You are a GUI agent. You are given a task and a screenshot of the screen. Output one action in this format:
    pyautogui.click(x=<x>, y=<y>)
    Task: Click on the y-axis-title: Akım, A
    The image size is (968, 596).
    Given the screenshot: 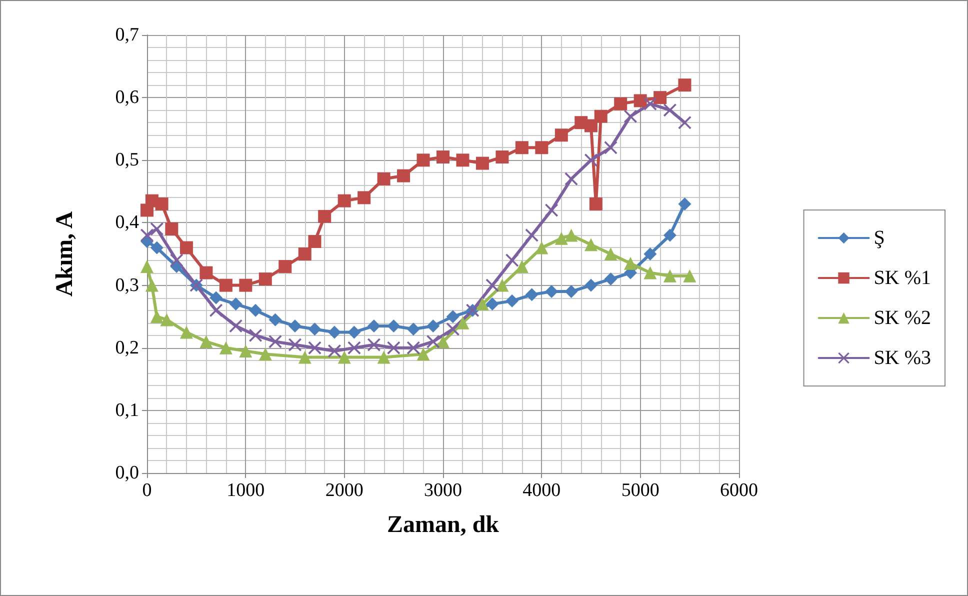 What is the action you would take?
    pyautogui.click(x=65, y=253)
    